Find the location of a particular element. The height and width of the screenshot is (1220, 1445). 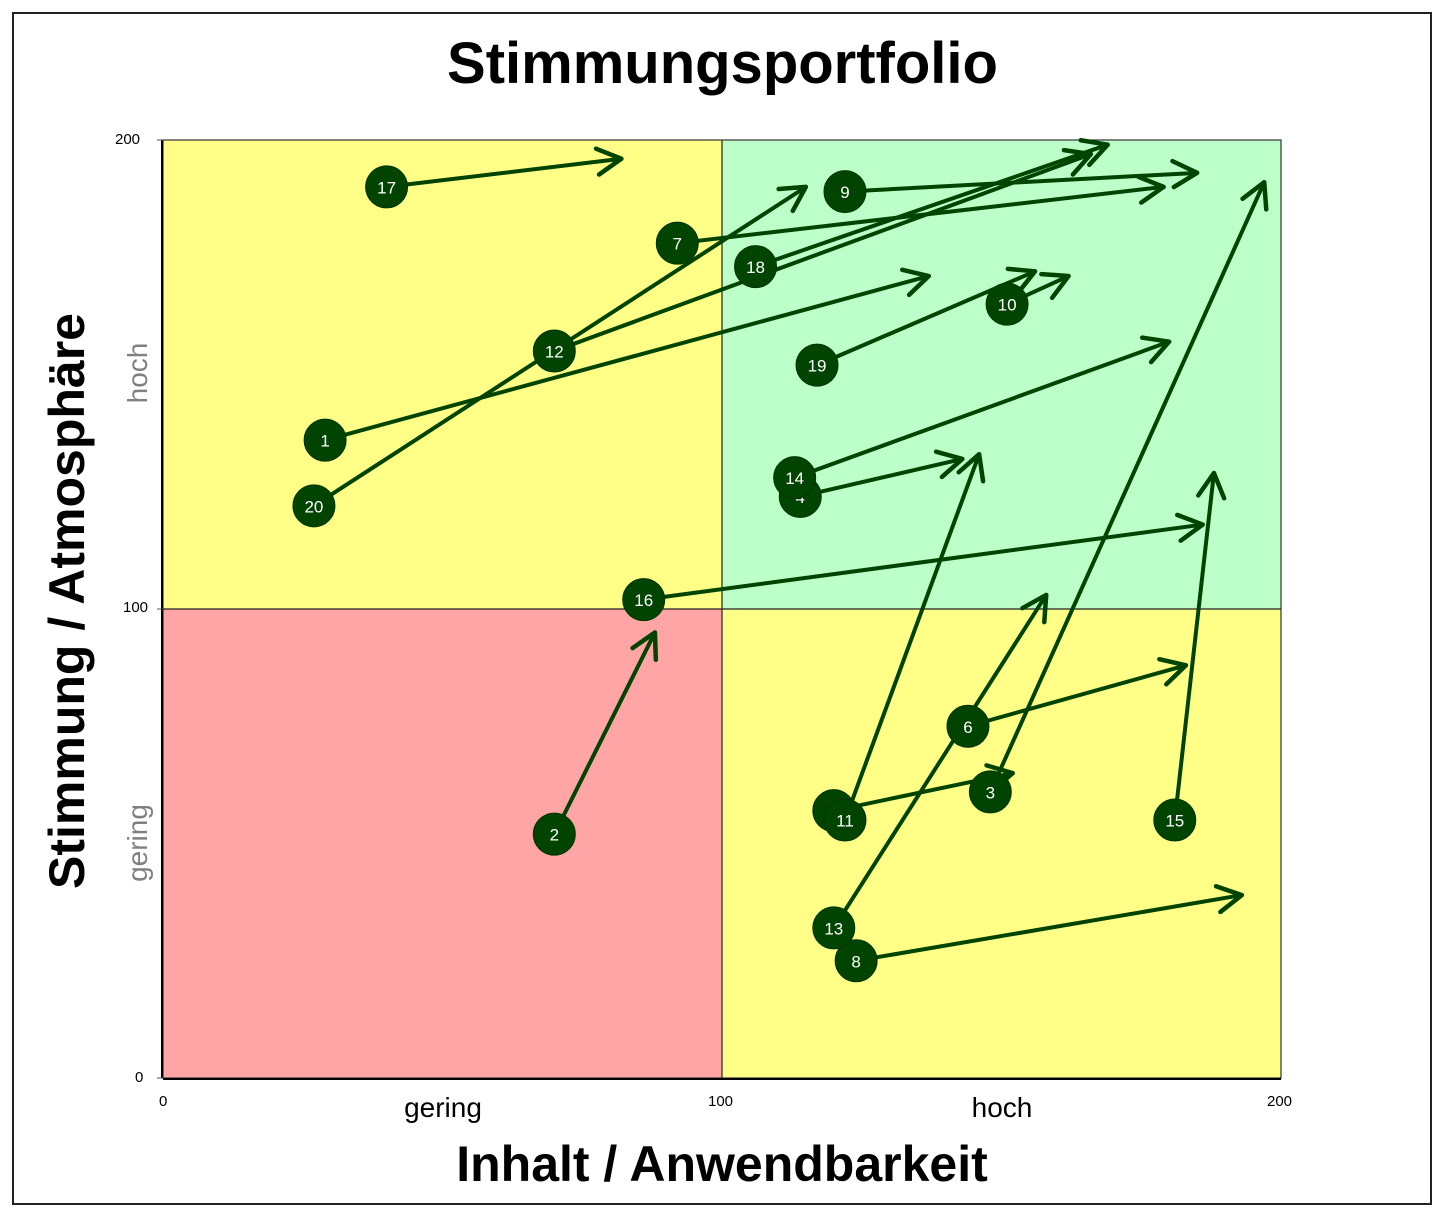

point-12: 12 is located at coordinates (554, 351).